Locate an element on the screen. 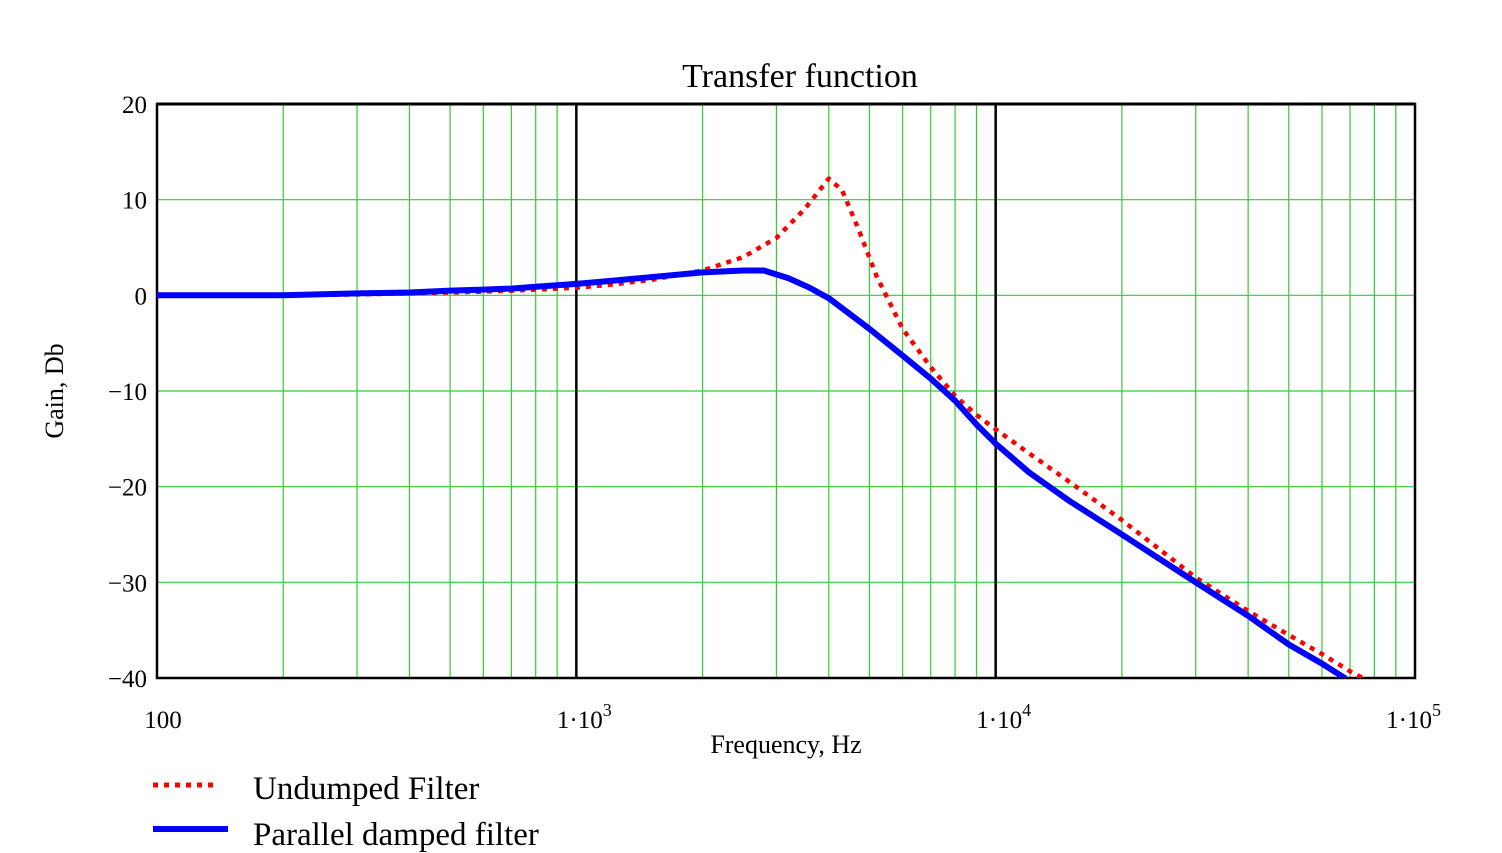  y-axis-label: Gain, Db is located at coordinates (54, 390).